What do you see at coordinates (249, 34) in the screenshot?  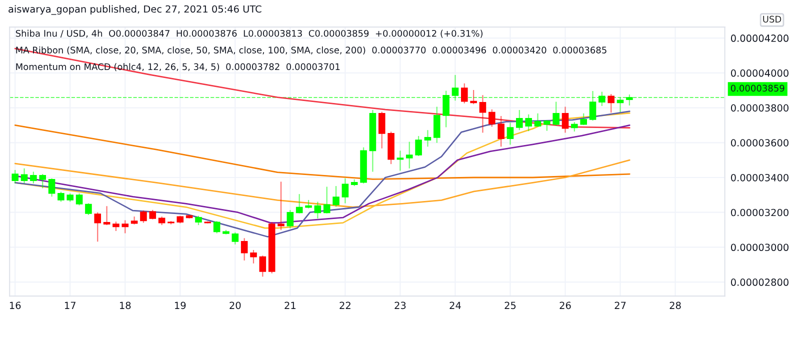 I see `annotation: Shiba Inu / USD, 4h O0.00003847 H0.00003876 L0.00003813 C0.00003859 +0.00000012 (+0.31%)` at bounding box center [249, 34].